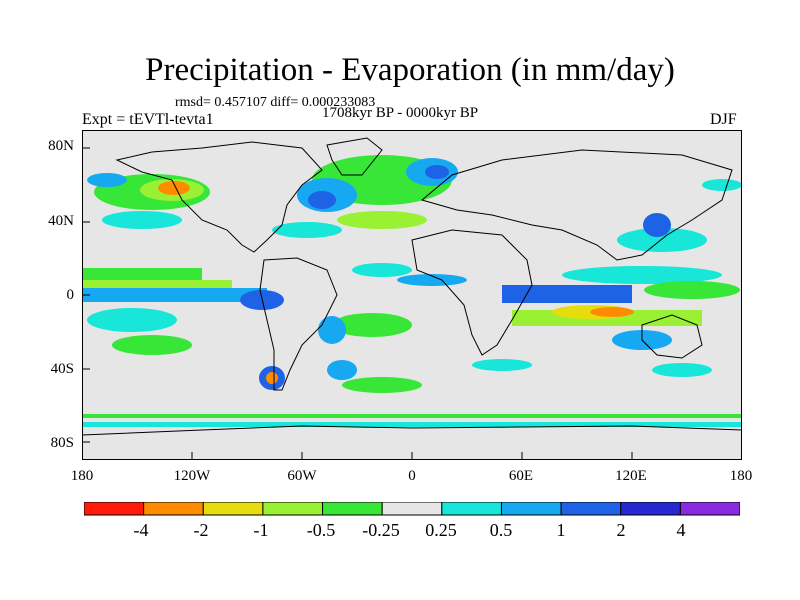  I want to click on lon-label-180e: 180, so click(741, 476).